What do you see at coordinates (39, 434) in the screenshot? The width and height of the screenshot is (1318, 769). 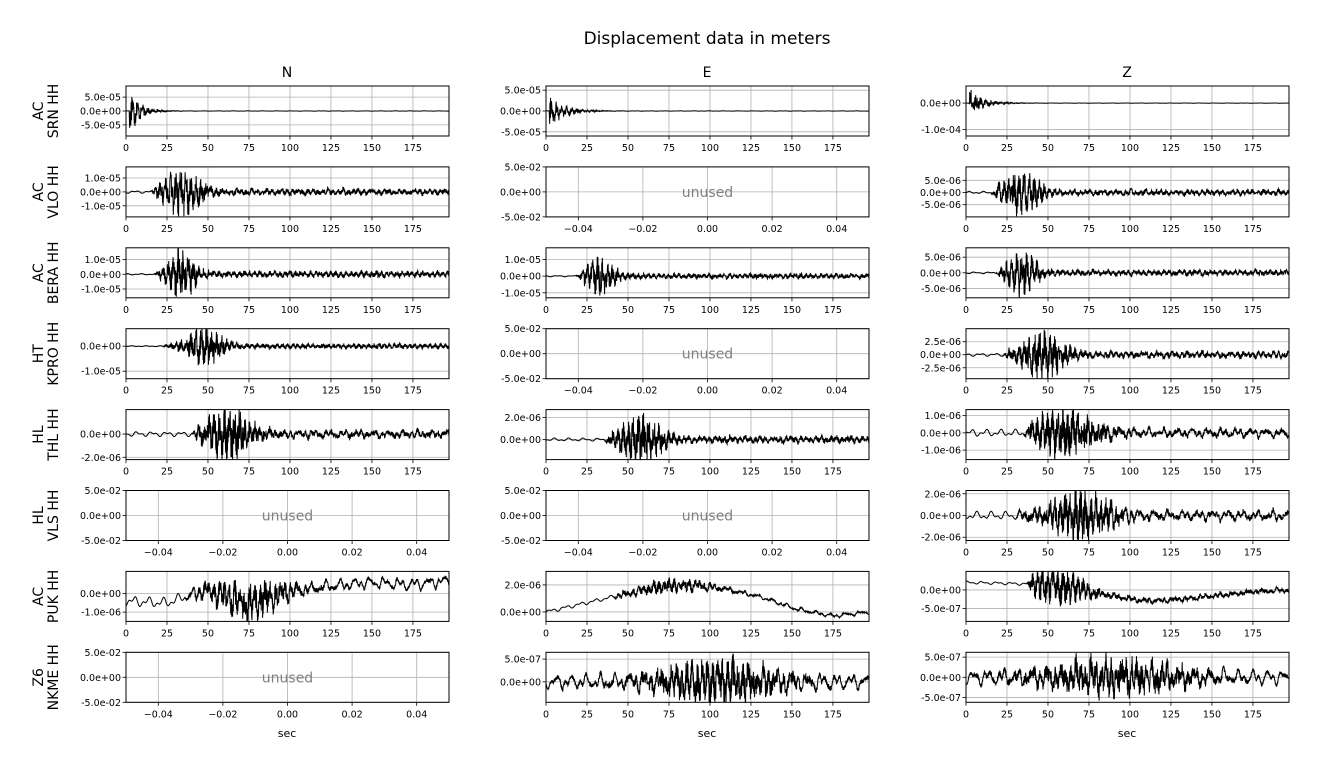 I see `station-network-label: HL` at bounding box center [39, 434].